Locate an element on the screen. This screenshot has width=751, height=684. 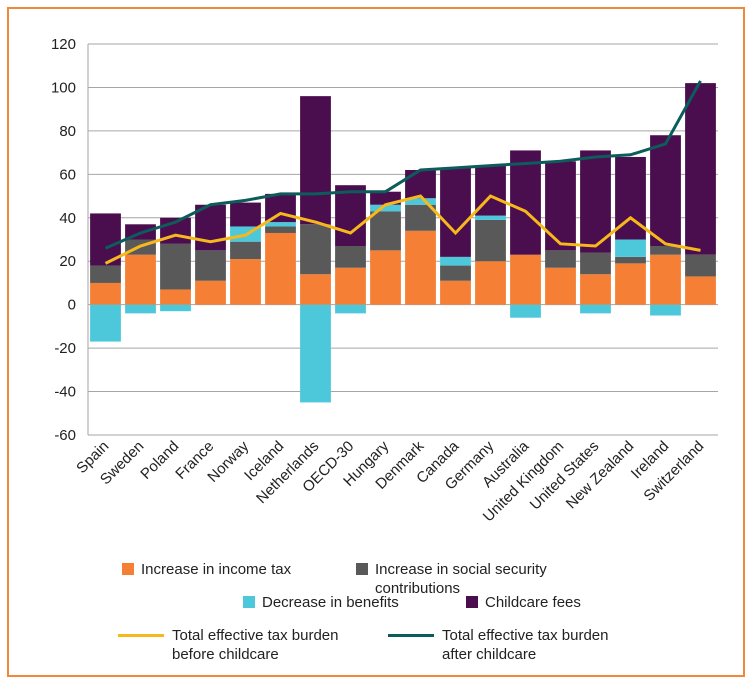
y-tick-label: 80 is located at coordinates (67, 131).